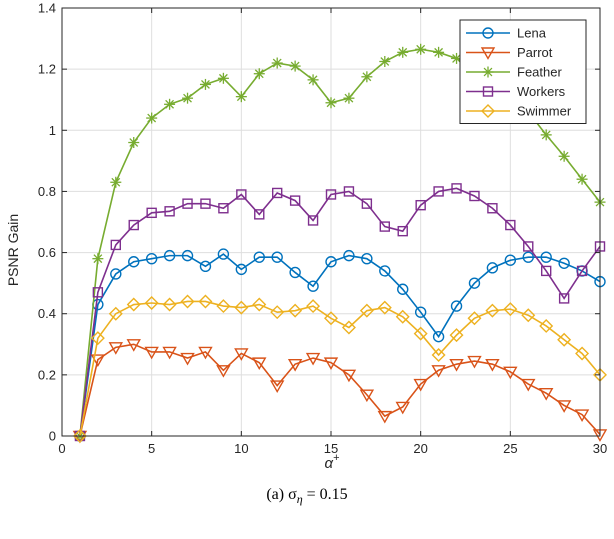 The height and width of the screenshot is (539, 614). What do you see at coordinates (544, 111) in the screenshot?
I see `legend-label: Swimmer` at bounding box center [544, 111].